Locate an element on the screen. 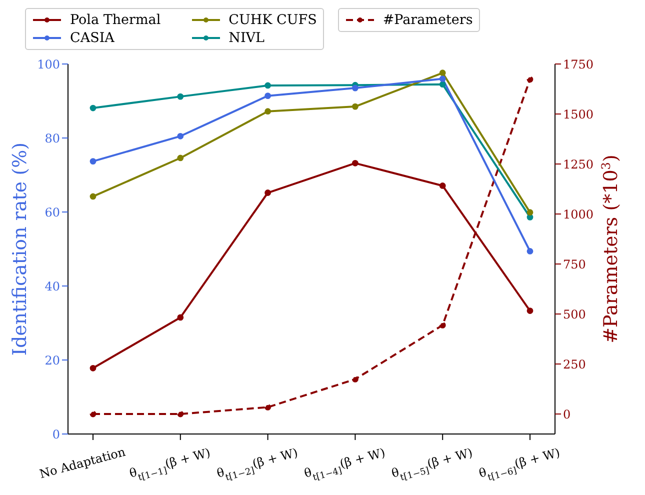  y-axis-title: Identification rate (%) is located at coordinates (20, 249).